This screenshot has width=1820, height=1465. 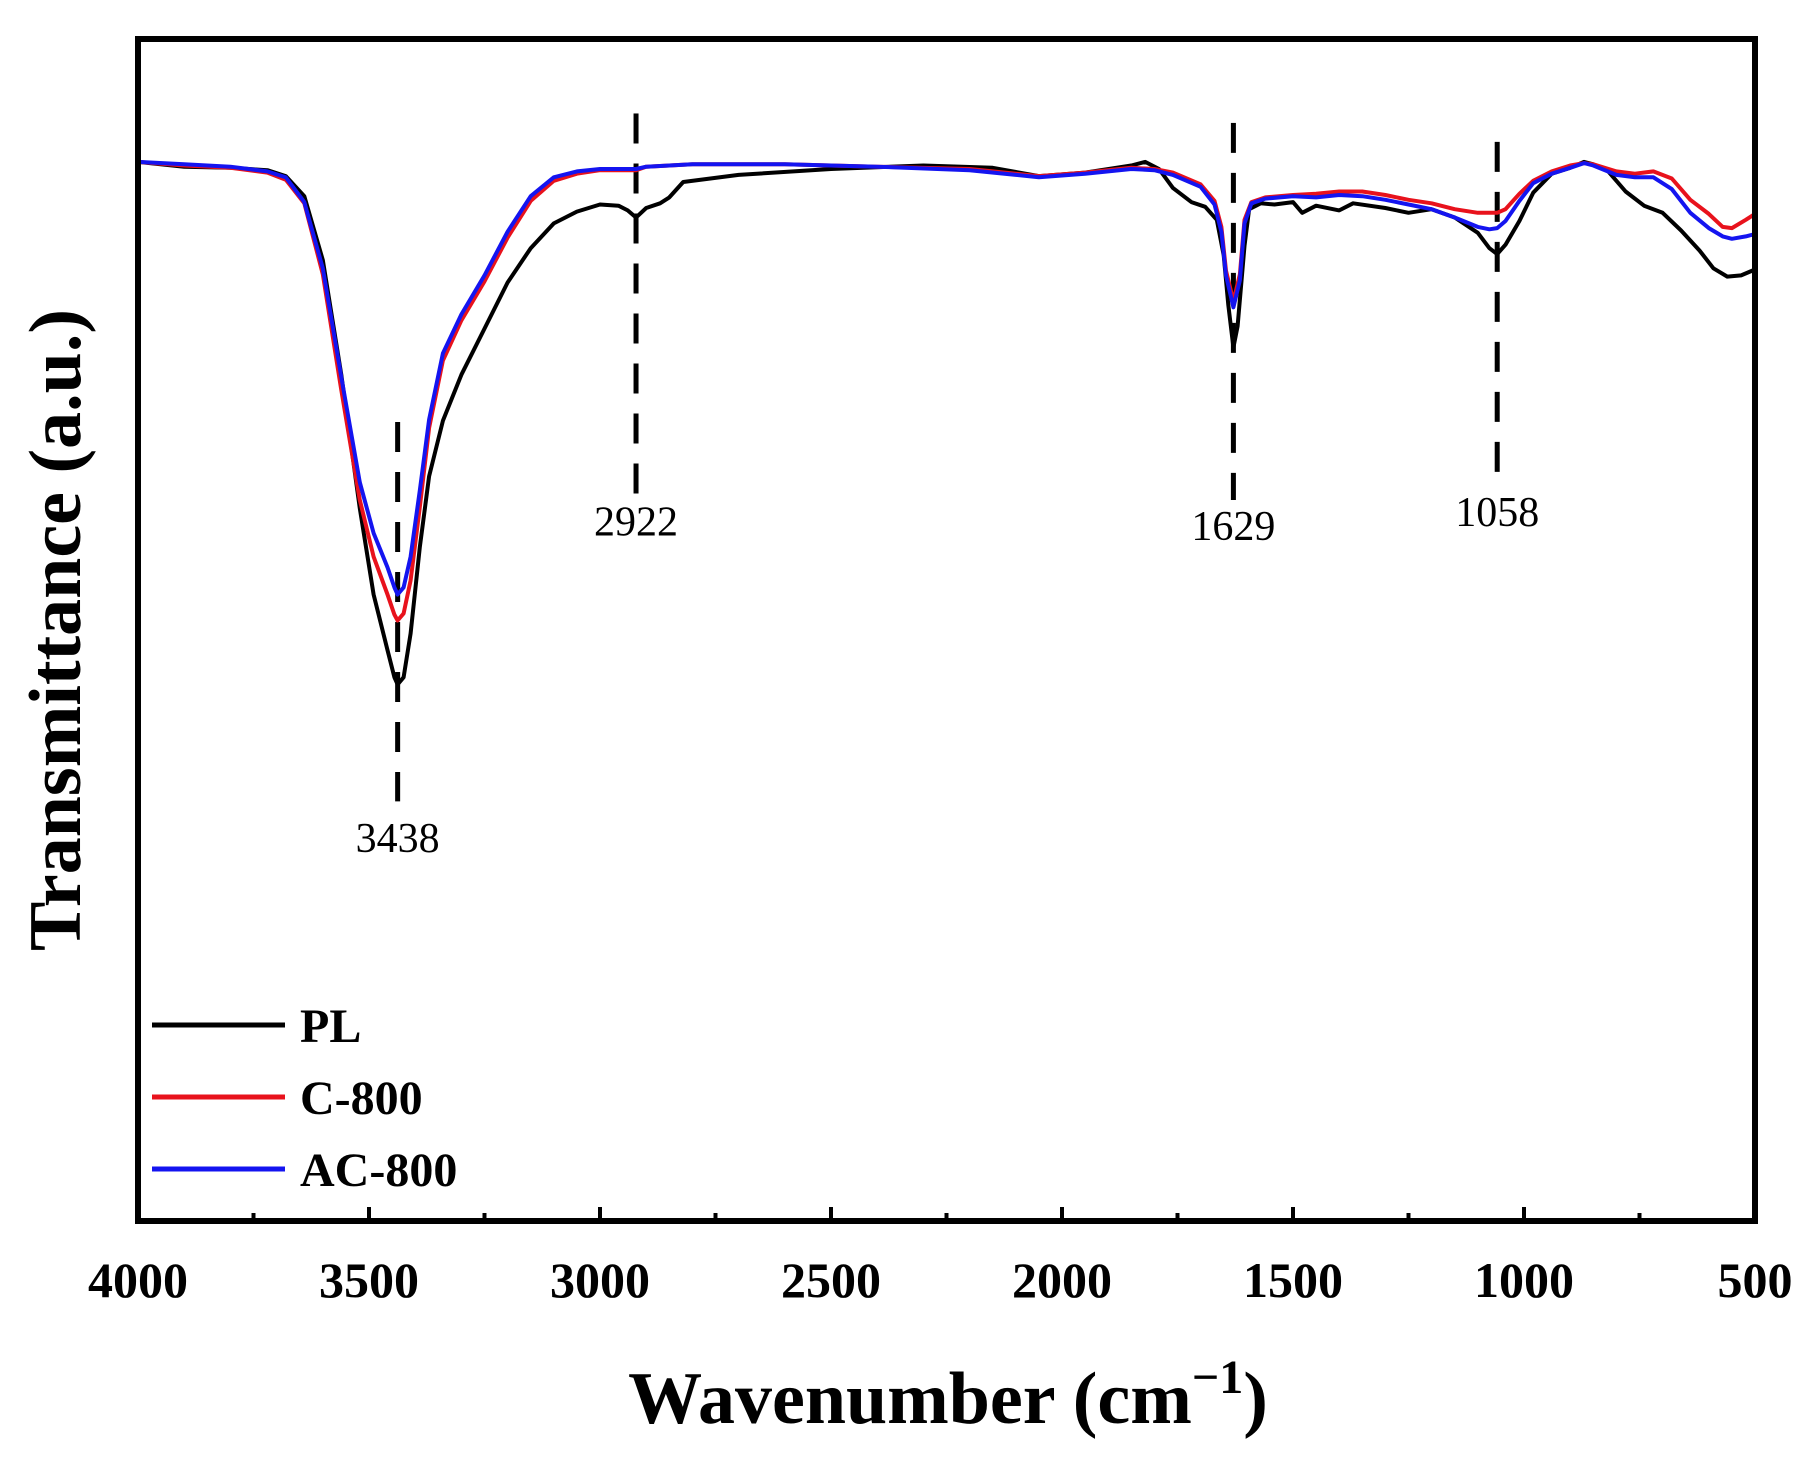 What do you see at coordinates (361, 1098) in the screenshot?
I see `legend-label-c-800: C-800` at bounding box center [361, 1098].